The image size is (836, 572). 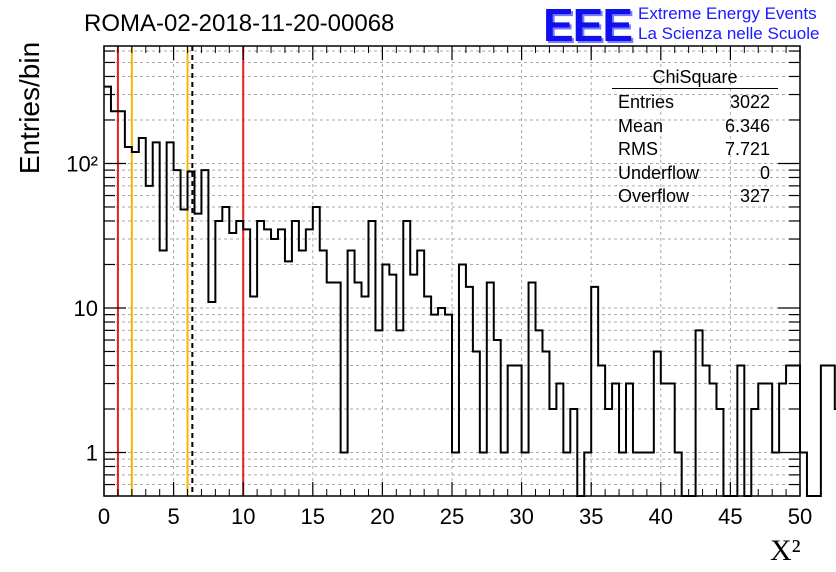 I want to click on chart-title: ROMA-02-2018-11-20-00068, so click(x=239, y=23).